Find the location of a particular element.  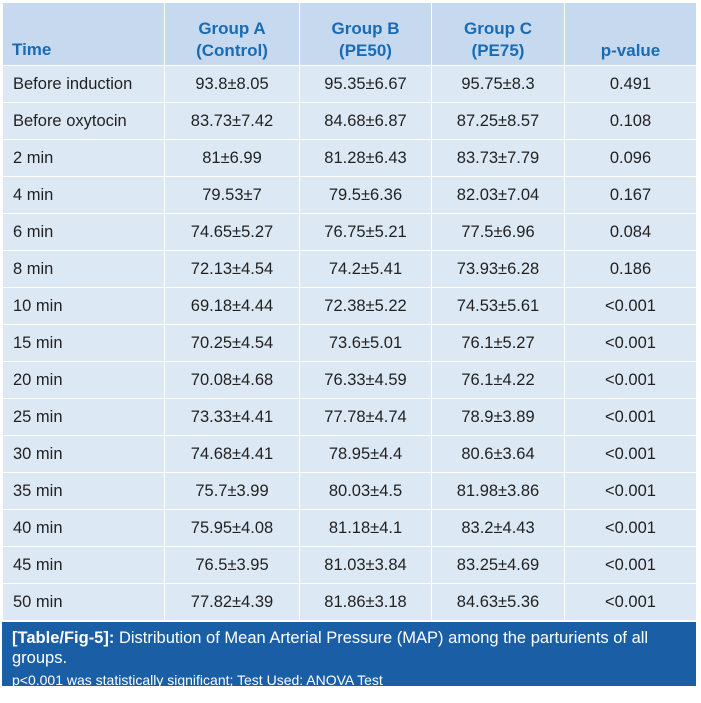

cell-group-a: 70.08±4.68 is located at coordinates (232, 380).